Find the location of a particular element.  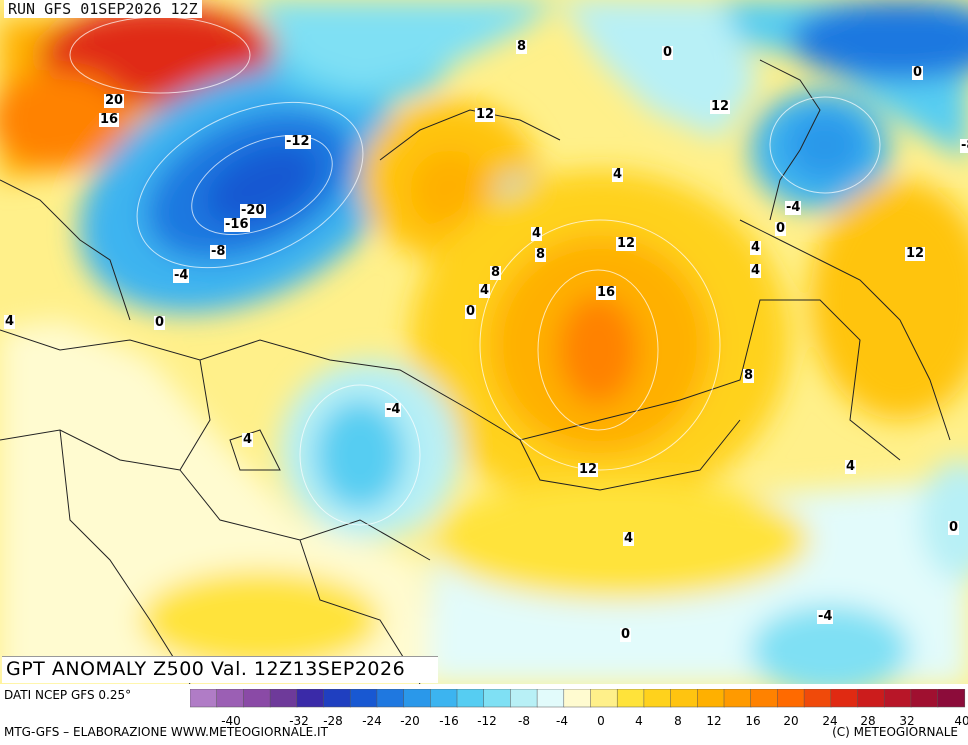

legend-tick-label: 12 is located at coordinates (714, 721).